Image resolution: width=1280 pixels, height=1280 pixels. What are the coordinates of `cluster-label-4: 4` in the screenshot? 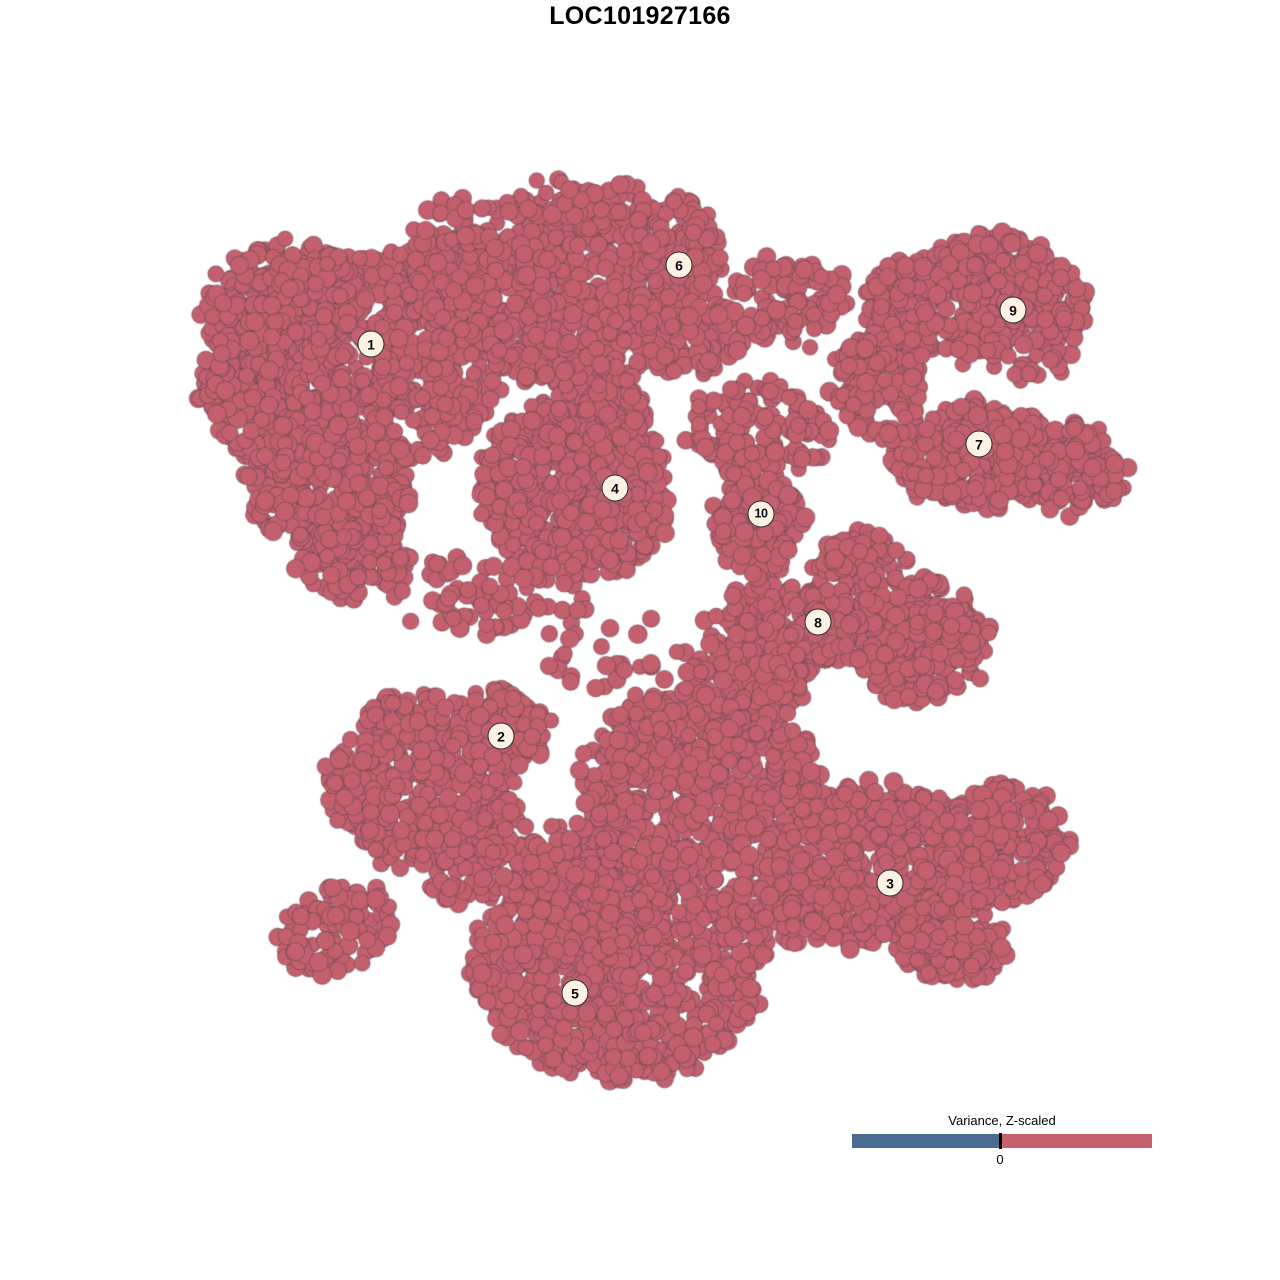 It's located at (615, 488).